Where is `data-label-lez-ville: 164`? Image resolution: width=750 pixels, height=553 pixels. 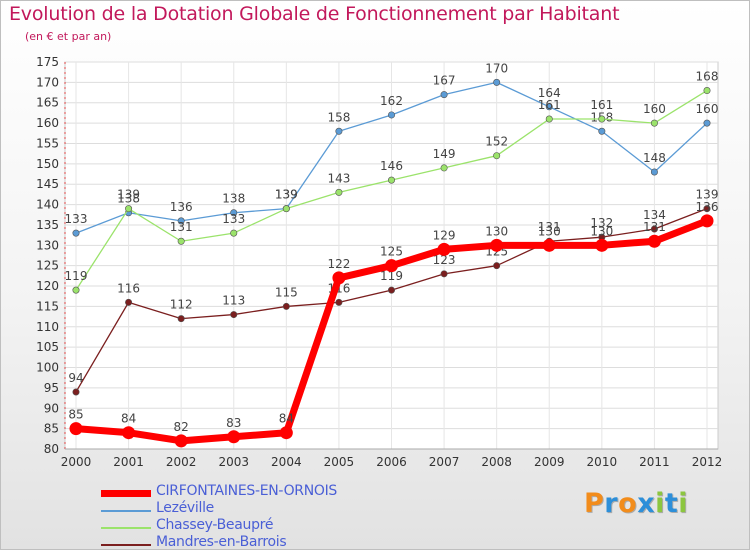 data-label-lez-ville: 164 is located at coordinates (549, 93).